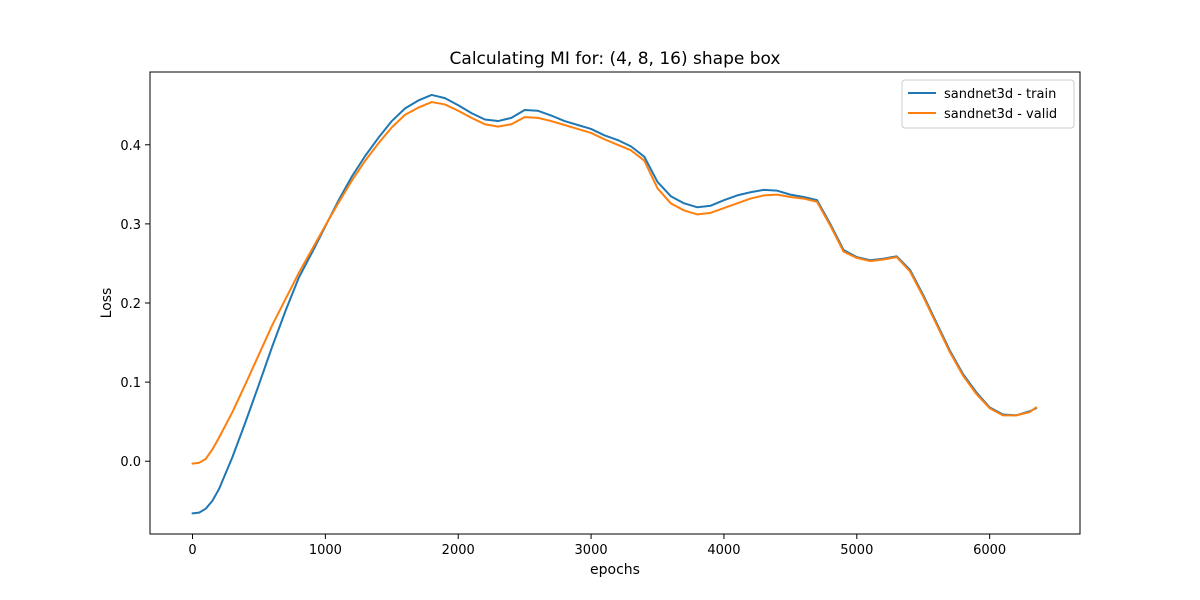 This screenshot has height=600, width=1200. I want to click on x-axis: 0 1000 2000 3000 4000 5000 6000, so click(597, 546).